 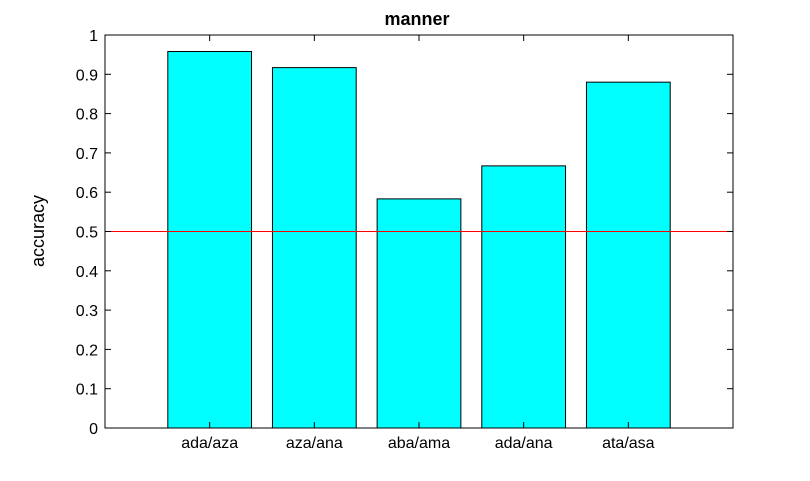 I want to click on y-tick-label: 0.4, so click(x=87, y=272).